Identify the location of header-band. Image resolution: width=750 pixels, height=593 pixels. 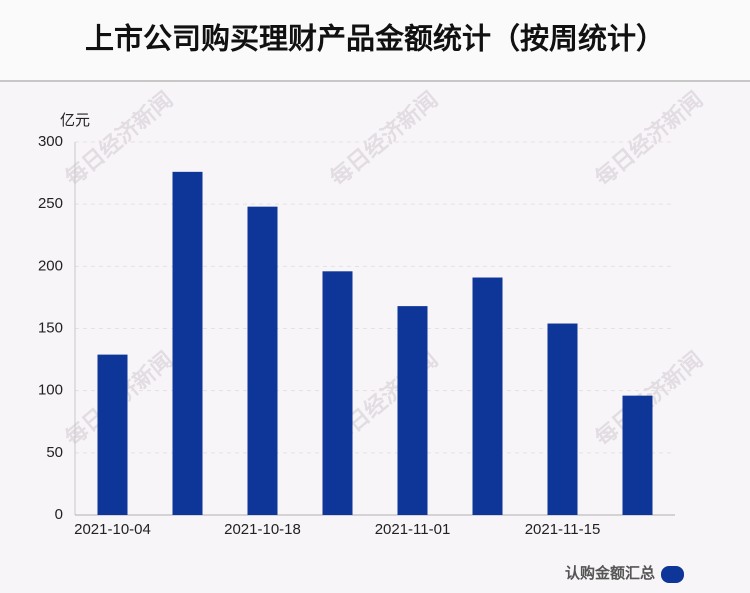
(375, 40).